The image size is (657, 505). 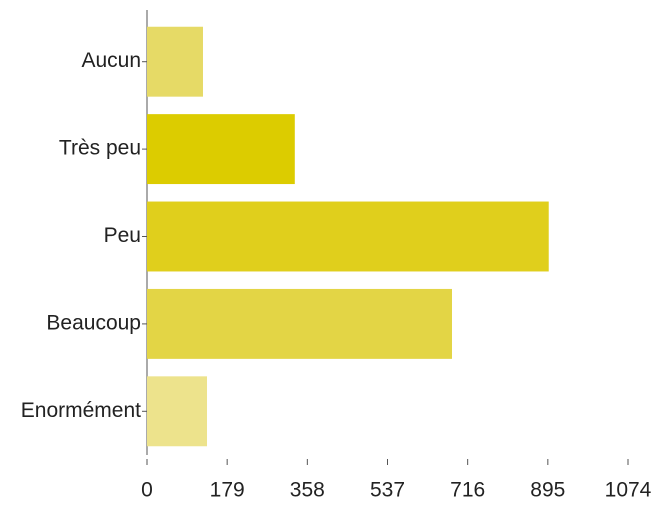 I want to click on y-tick-label: Enormément, so click(x=81, y=410).